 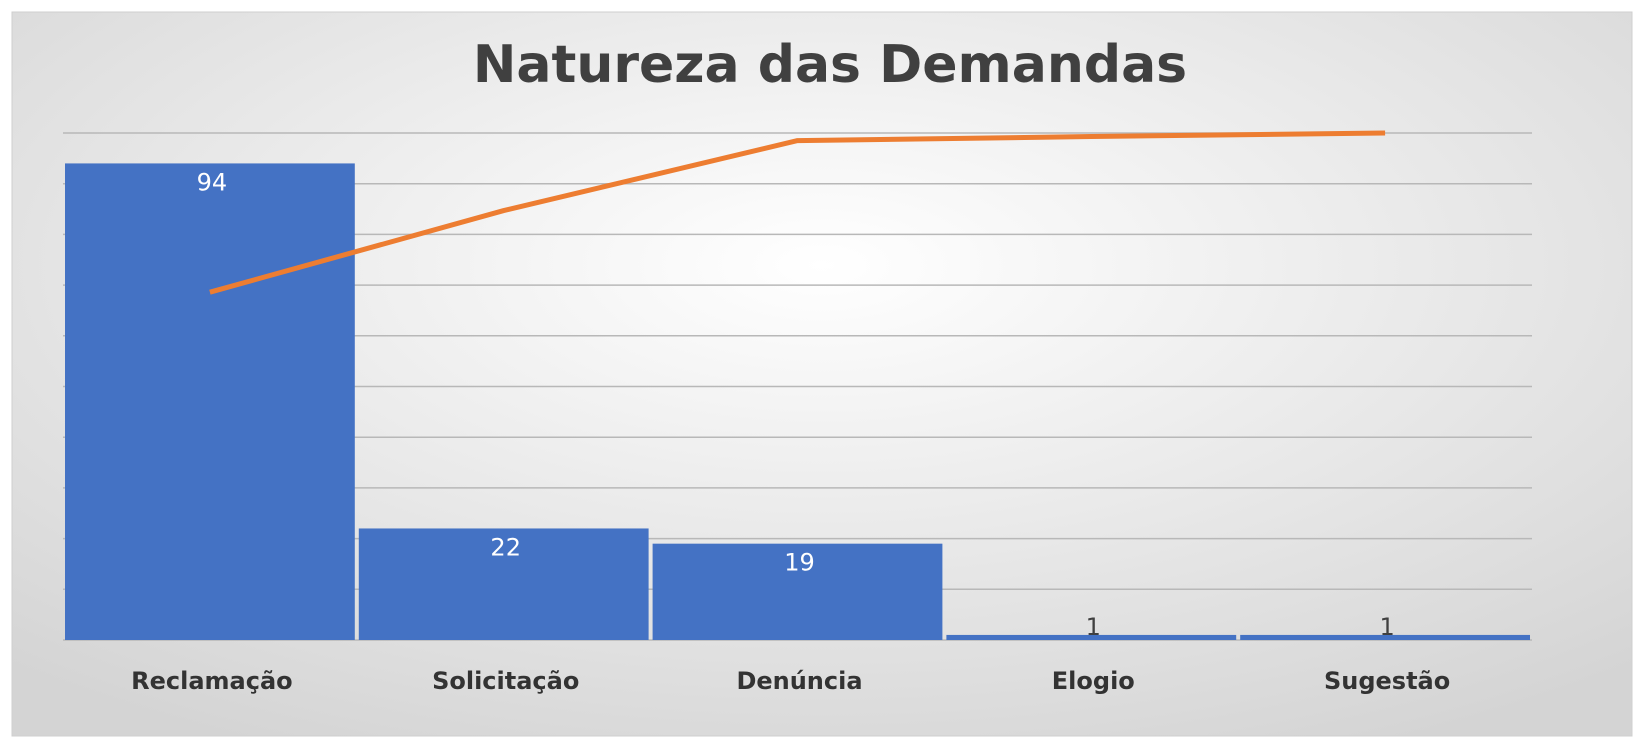 I want to click on data-label: 22, so click(x=505, y=547).